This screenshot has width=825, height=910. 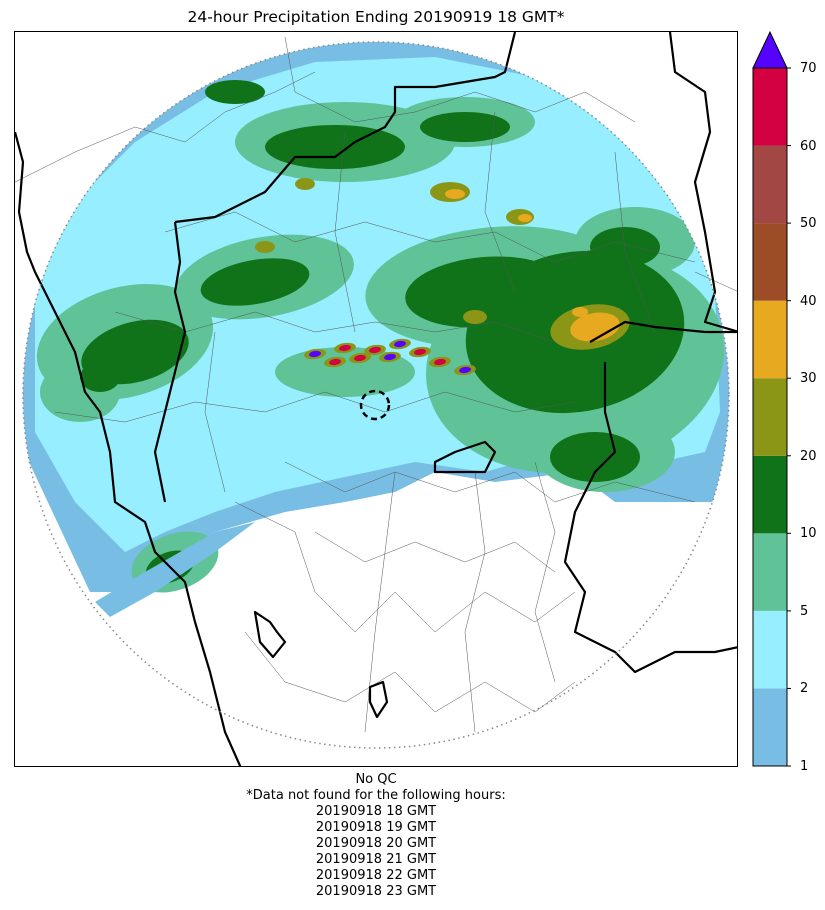 What do you see at coordinates (376, 811) in the screenshot?
I see `missing-hour: 20190918 18 GMT` at bounding box center [376, 811].